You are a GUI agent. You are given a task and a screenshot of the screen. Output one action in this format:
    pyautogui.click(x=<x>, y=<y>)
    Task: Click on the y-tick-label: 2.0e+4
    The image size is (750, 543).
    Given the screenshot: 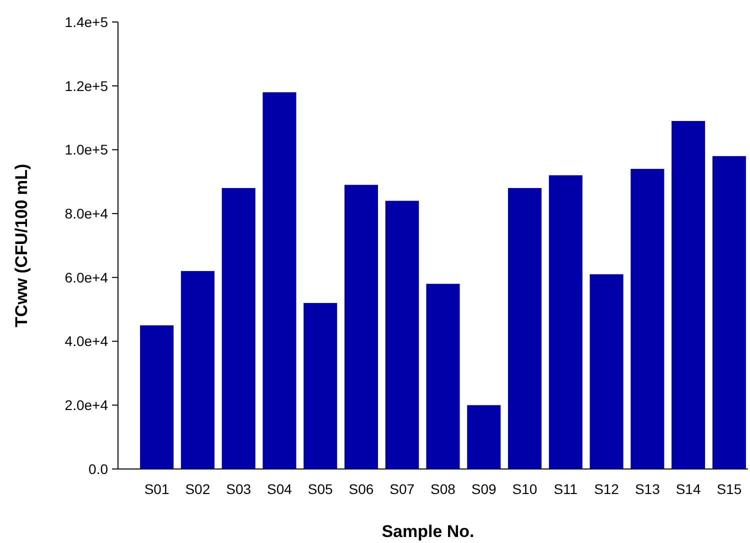 What is the action you would take?
    pyautogui.click(x=86, y=405)
    